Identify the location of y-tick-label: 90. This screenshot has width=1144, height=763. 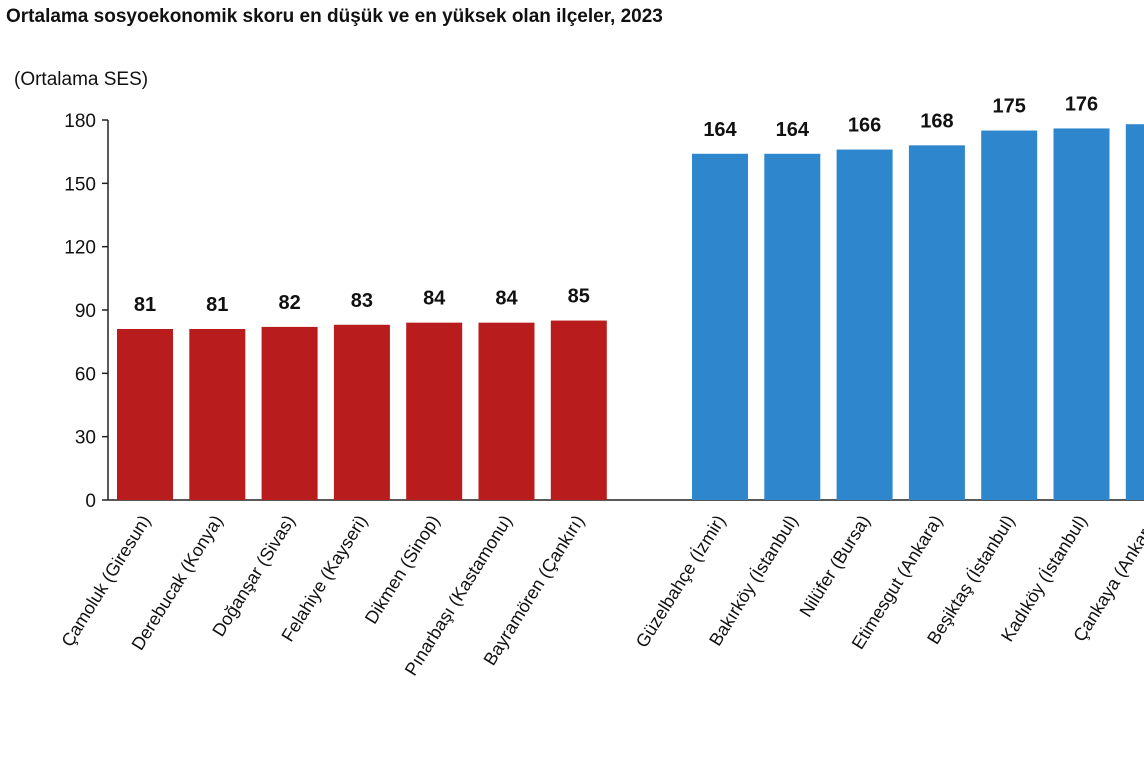
(85, 311).